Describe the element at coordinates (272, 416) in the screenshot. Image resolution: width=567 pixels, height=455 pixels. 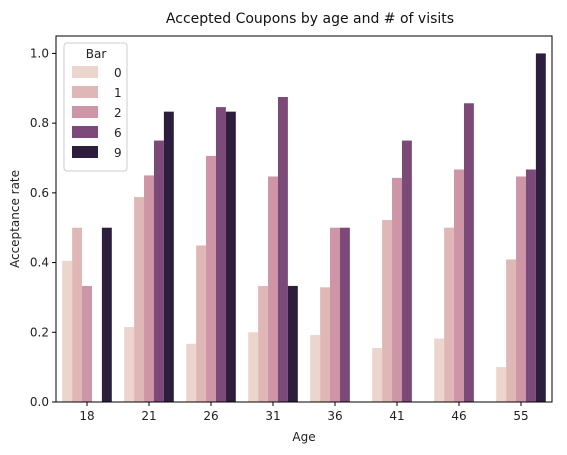
I see `x-tick-label: 31` at that location.